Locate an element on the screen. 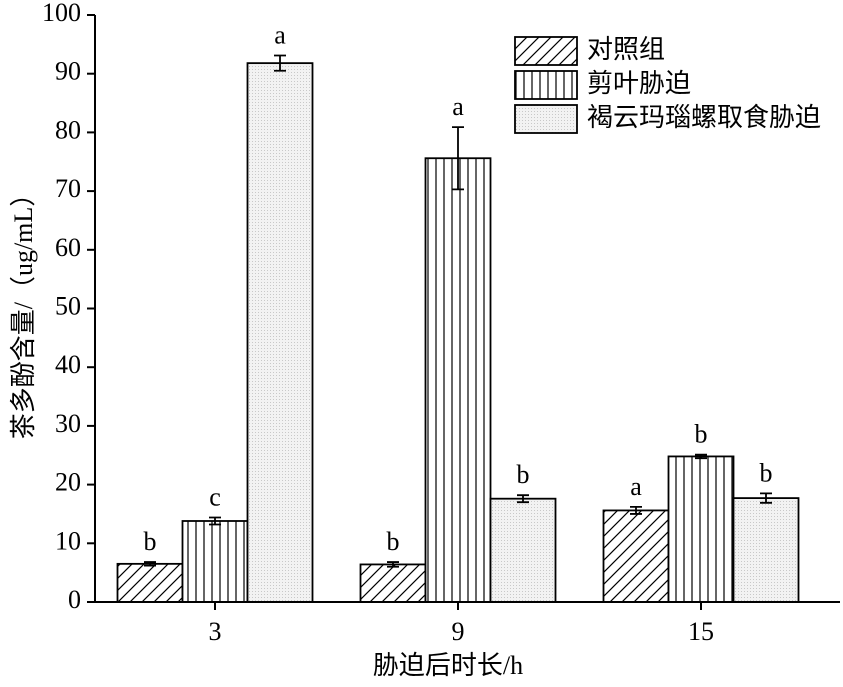 This screenshot has height=687, width=843. y-tick-label: 60 is located at coordinates (68, 247).